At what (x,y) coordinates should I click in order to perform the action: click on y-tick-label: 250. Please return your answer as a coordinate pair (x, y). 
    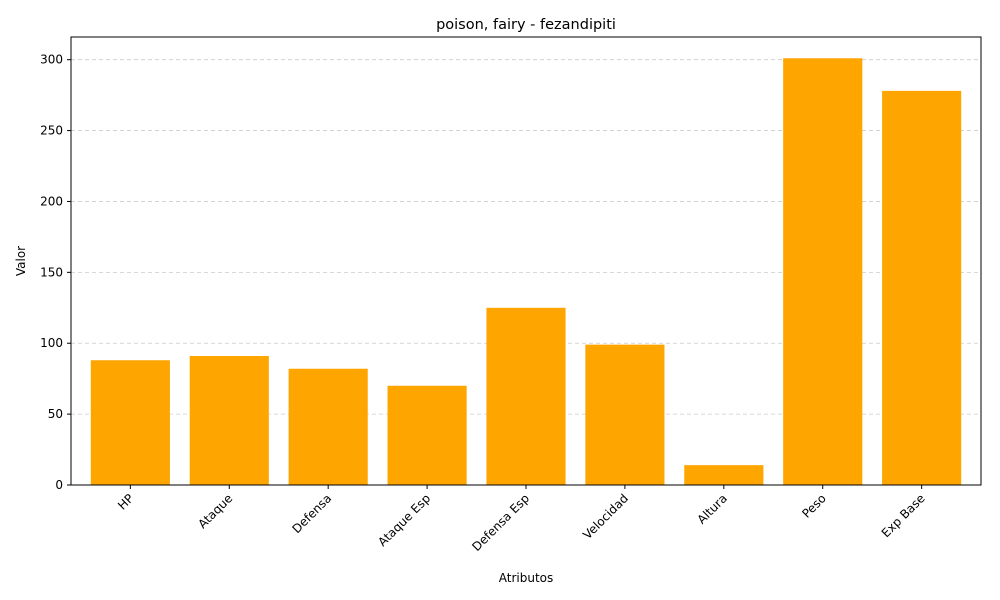
    Looking at the image, I should click on (51, 131).